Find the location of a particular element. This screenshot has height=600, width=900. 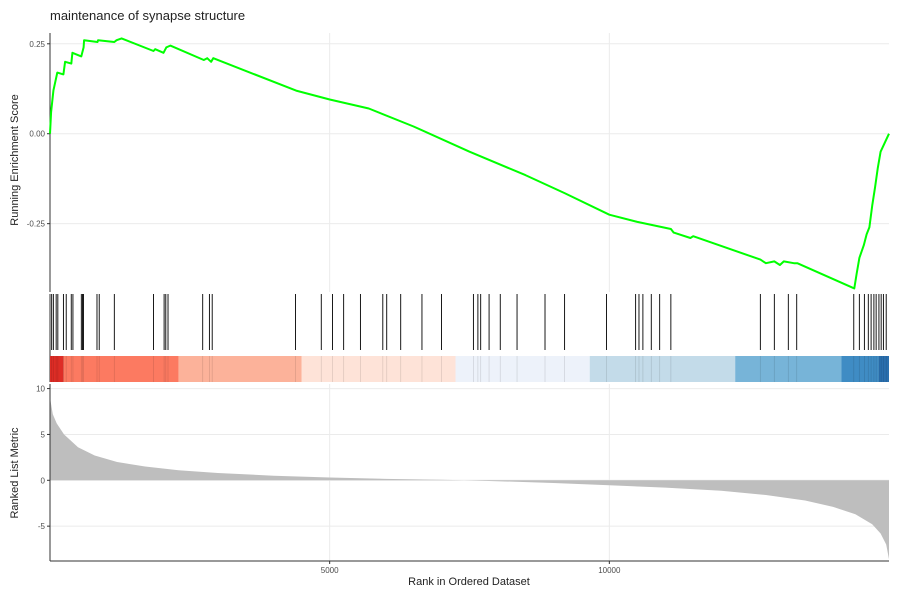

metric-y-tick-label: 10 is located at coordinates (40, 389).